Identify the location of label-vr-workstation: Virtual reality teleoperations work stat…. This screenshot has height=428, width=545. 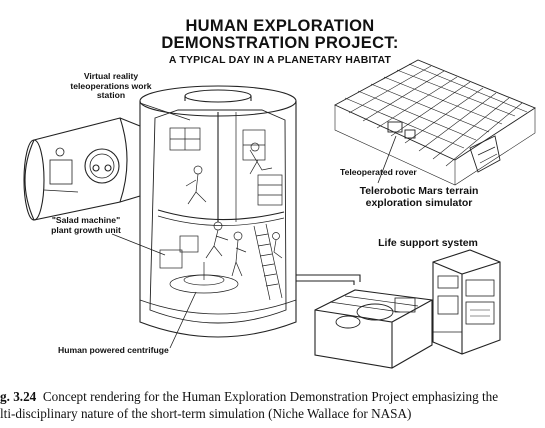
(111, 85).